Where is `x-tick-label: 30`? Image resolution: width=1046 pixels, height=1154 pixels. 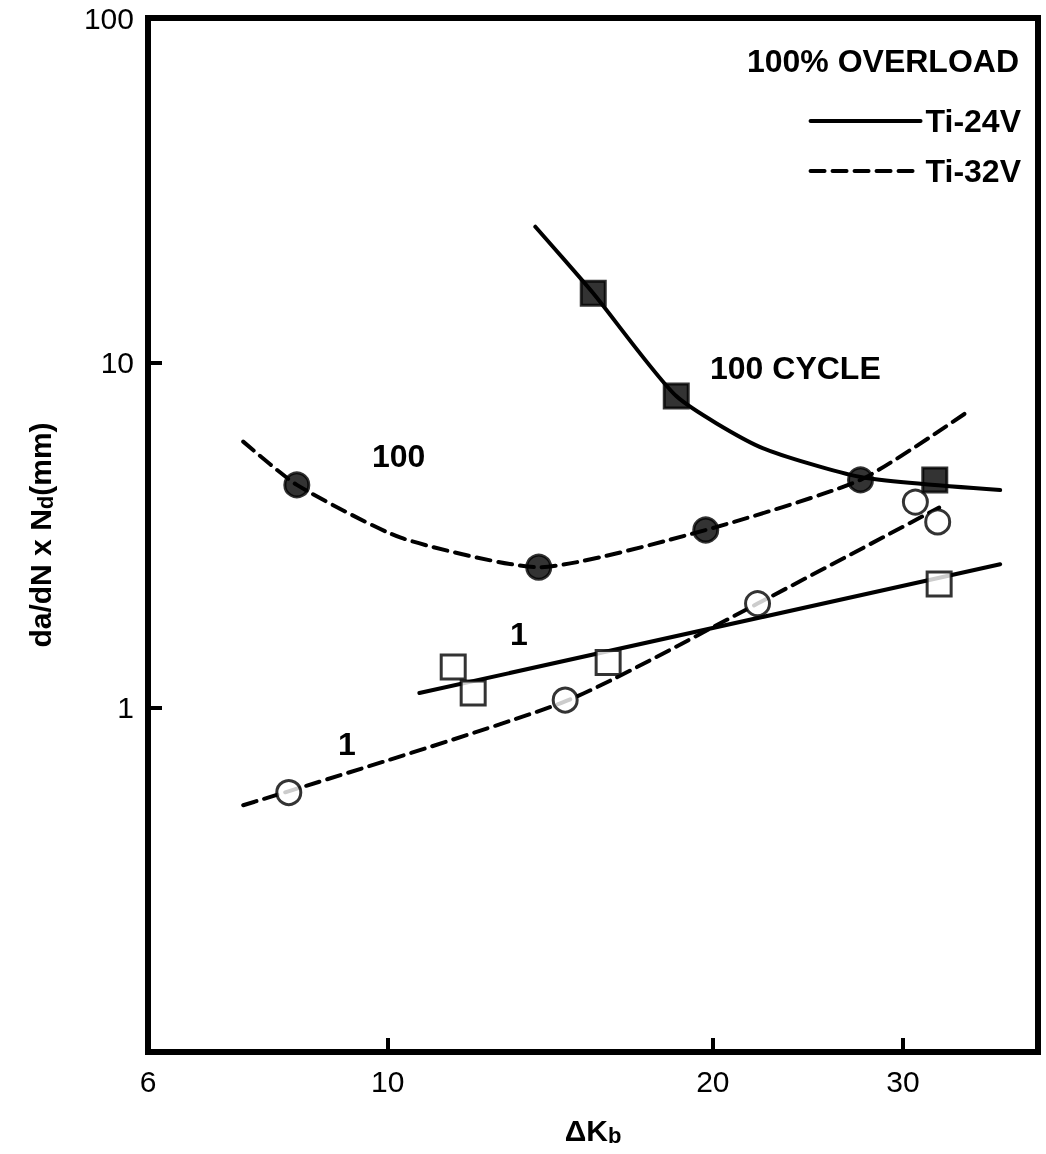 x-tick-label: 30 is located at coordinates (903, 1081).